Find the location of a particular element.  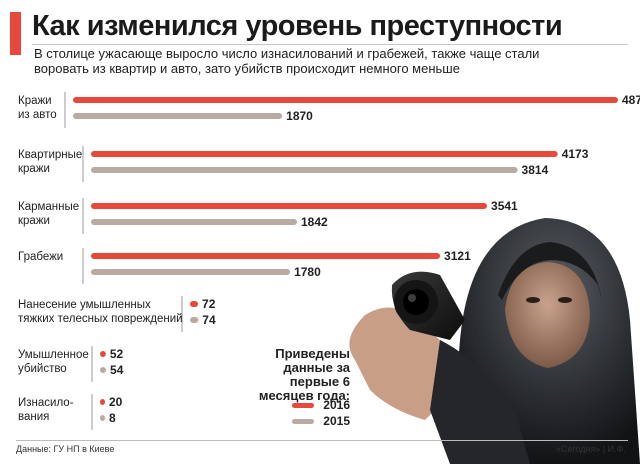

legend-label-2016: 2016 is located at coordinates (336, 405).